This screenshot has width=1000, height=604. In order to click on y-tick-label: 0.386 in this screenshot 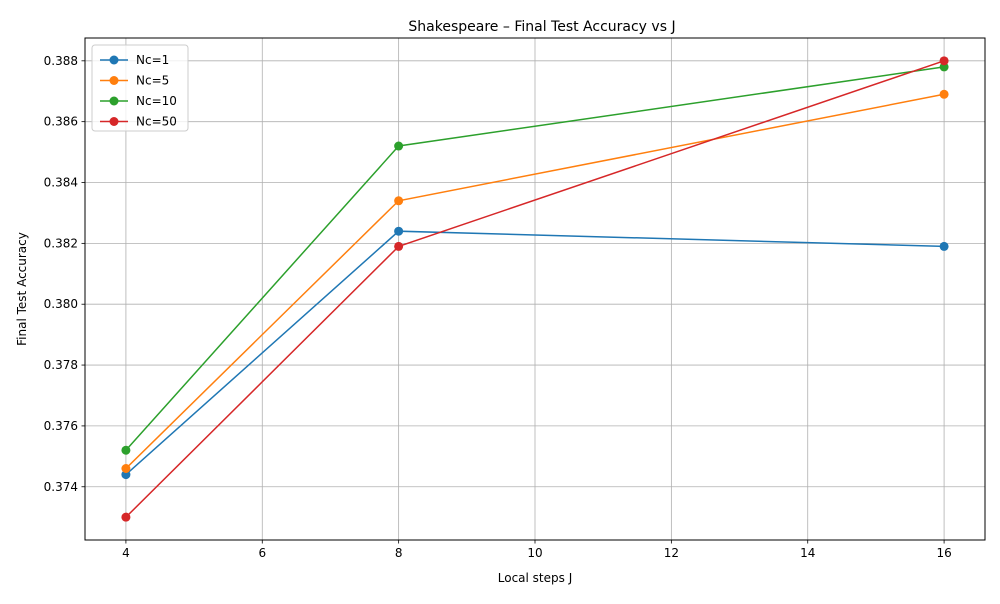, I will do `click(61, 122)`.